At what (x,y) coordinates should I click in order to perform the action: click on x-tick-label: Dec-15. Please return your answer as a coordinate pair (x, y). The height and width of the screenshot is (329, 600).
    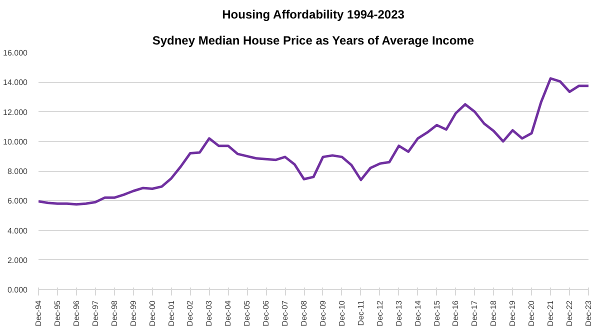
    Looking at the image, I should click on (437, 313).